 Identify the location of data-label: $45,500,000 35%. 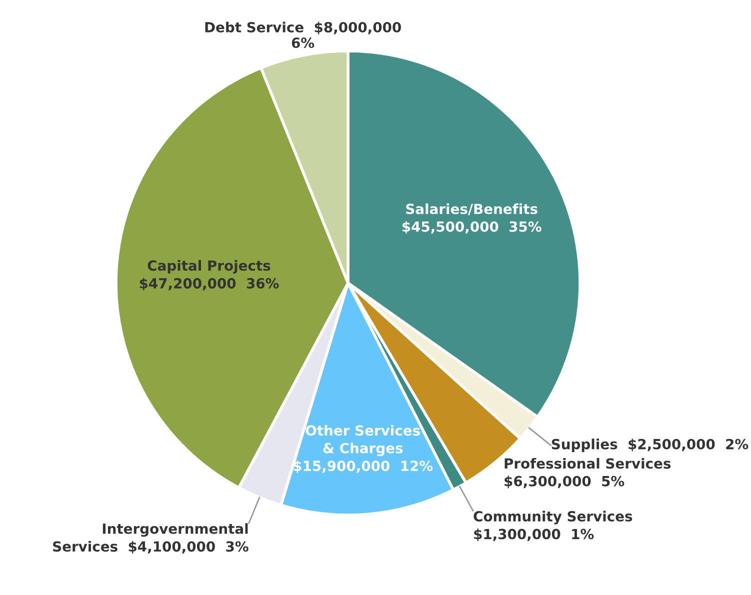
(472, 227).